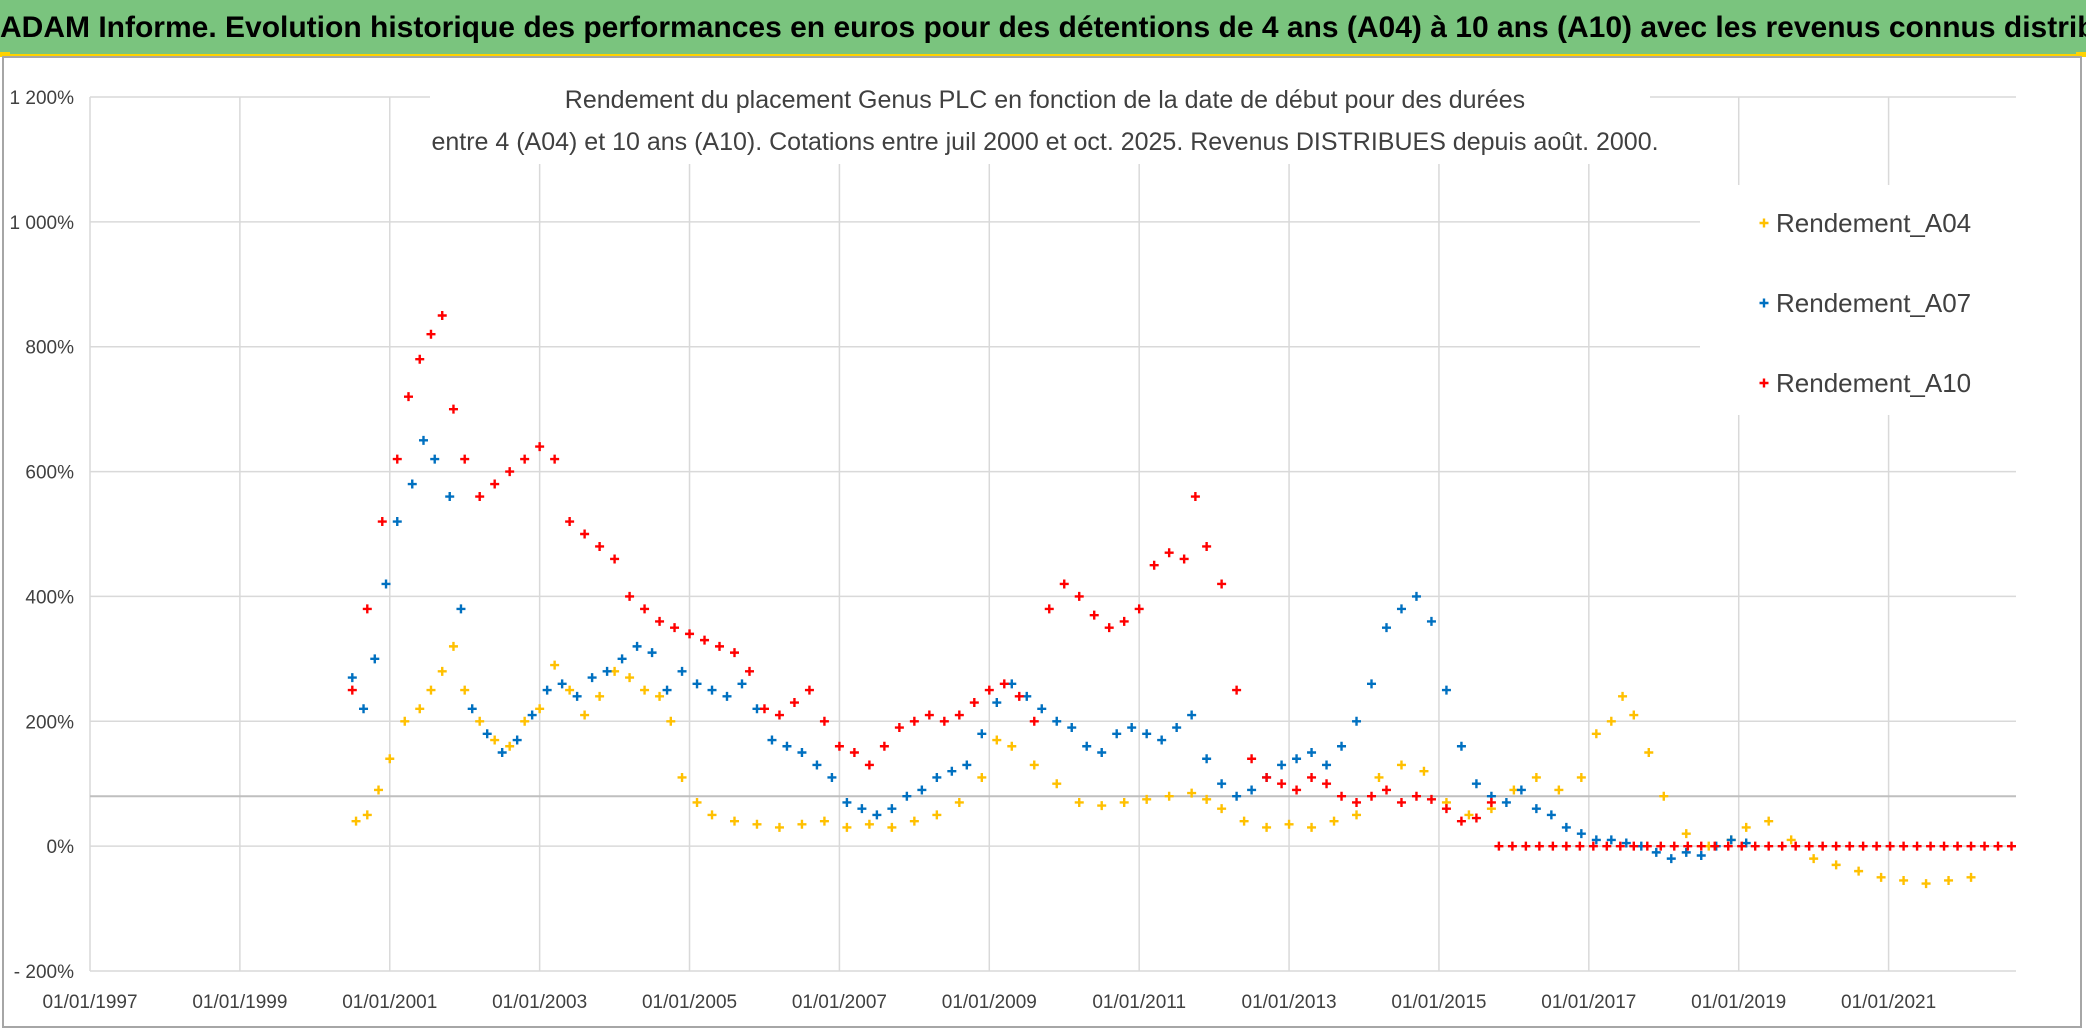 The image size is (2086, 1032). Describe the element at coordinates (389, 1002) in the screenshot. I see `x-tick-label: 01/01/2001` at that location.